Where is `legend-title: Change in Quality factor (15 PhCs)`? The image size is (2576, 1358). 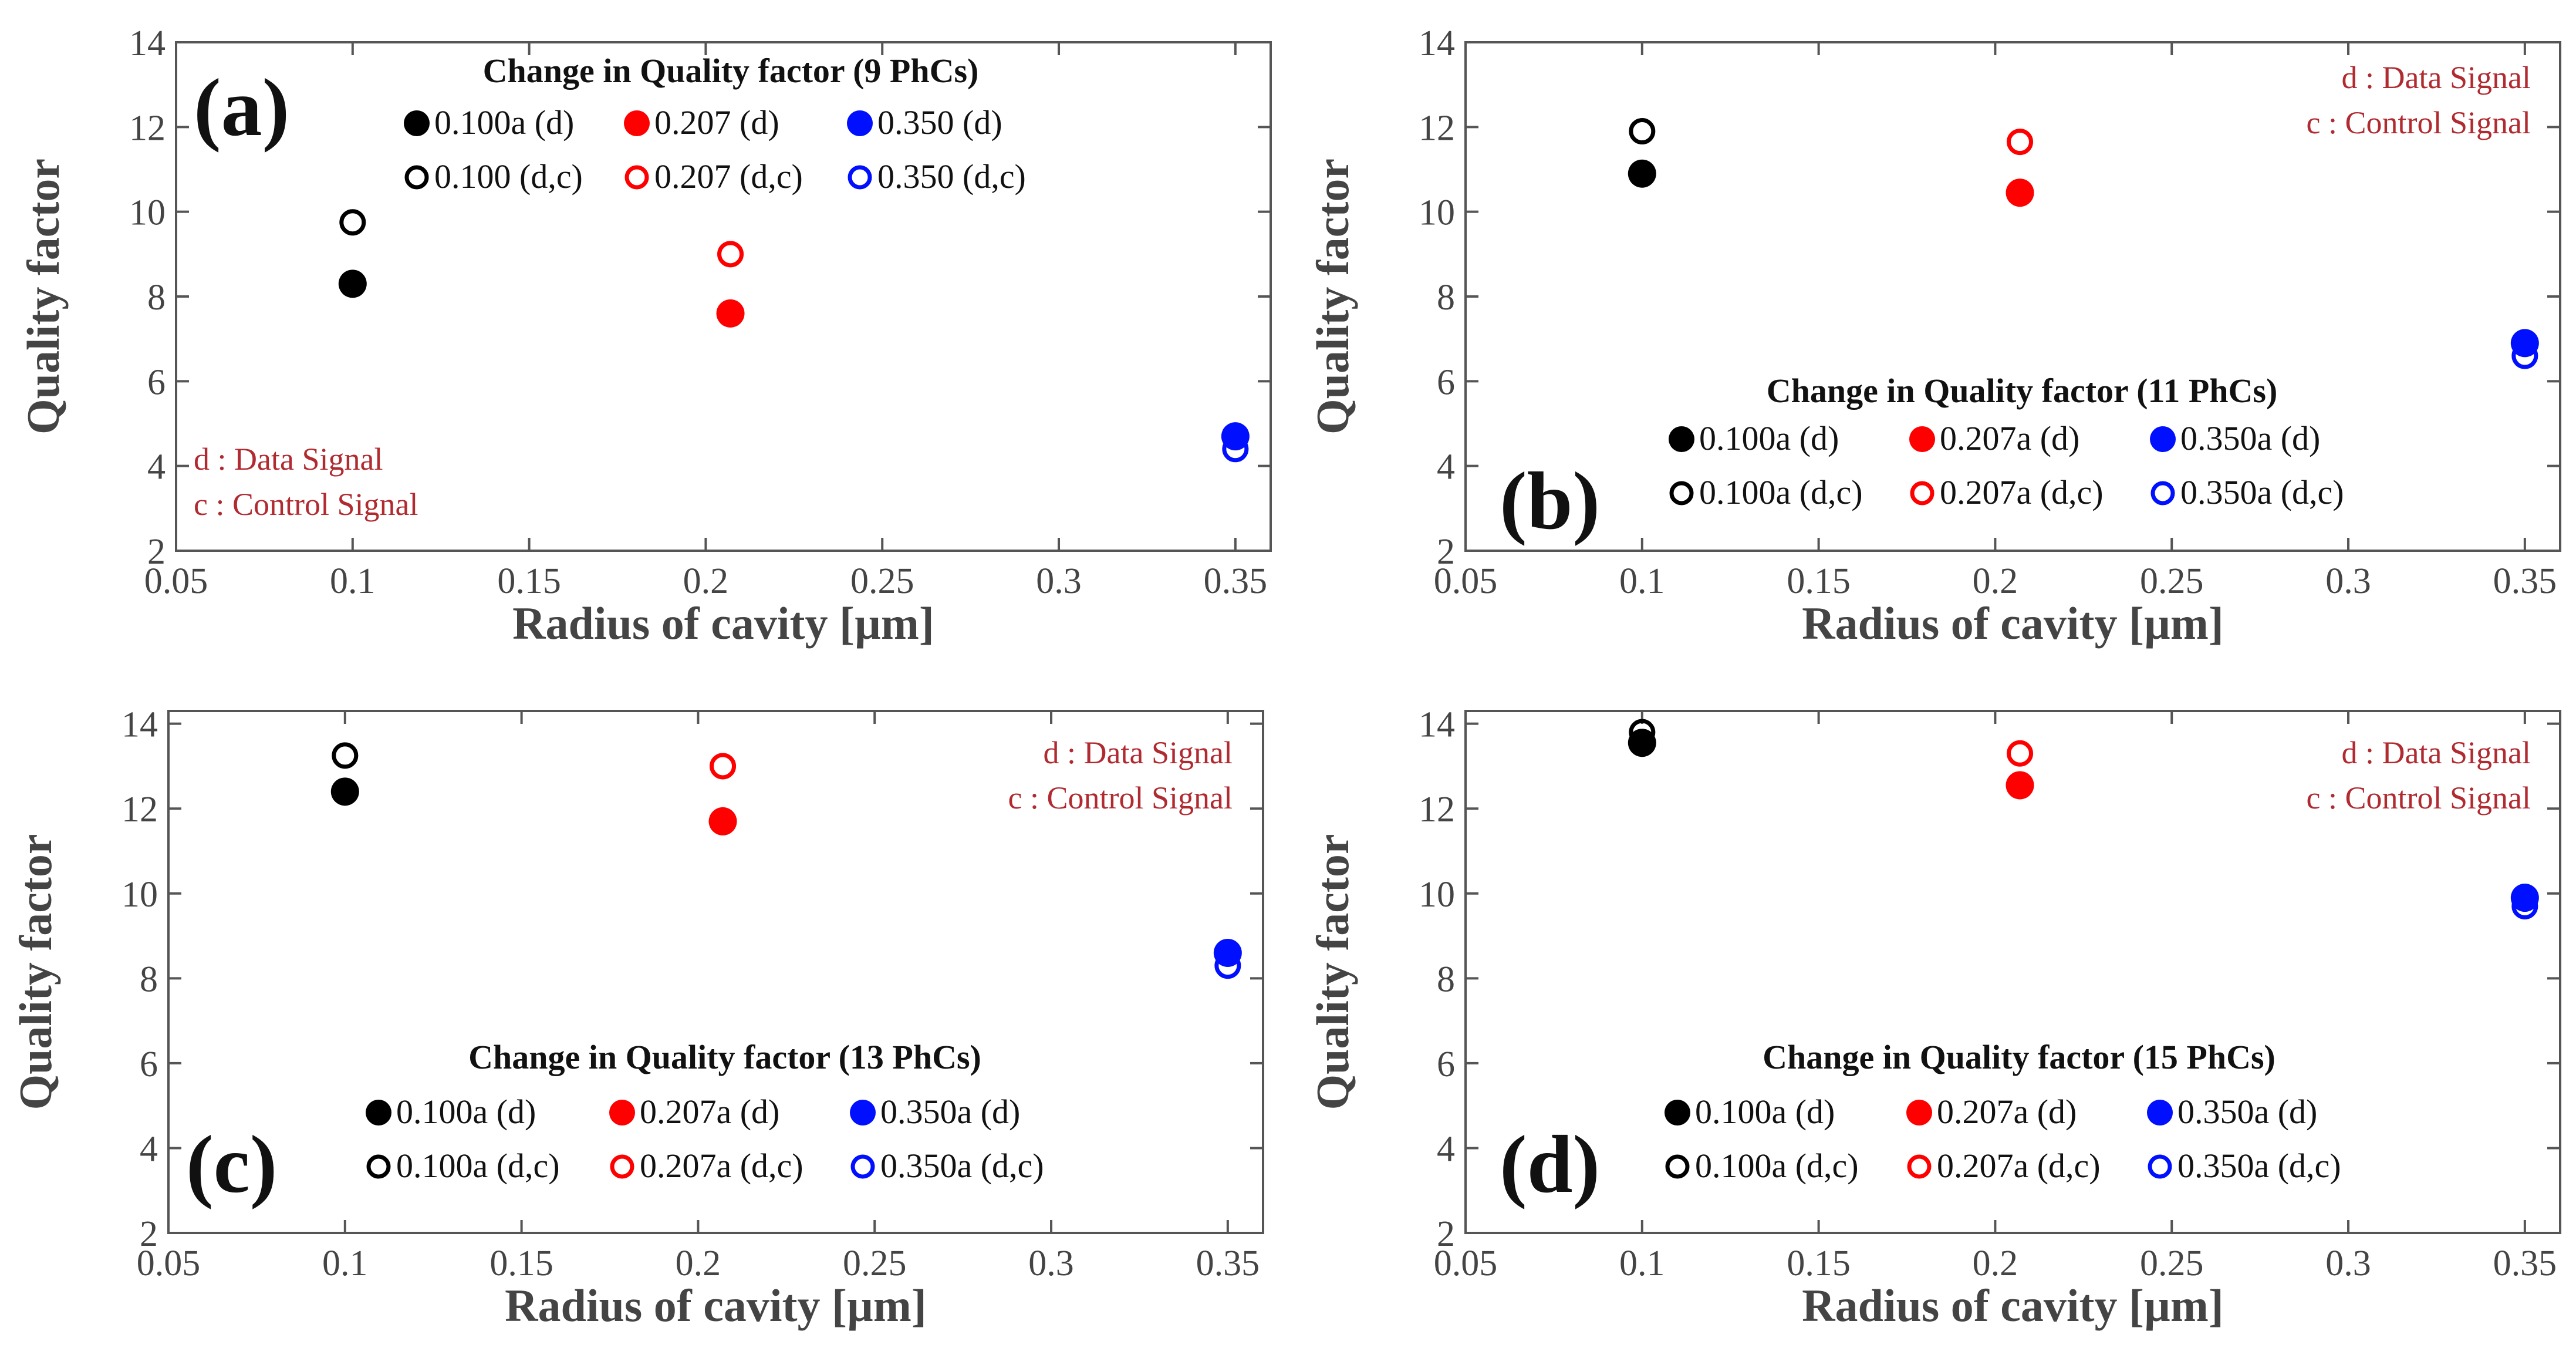 legend-title: Change in Quality factor (15 PhCs) is located at coordinates (2019, 1057).